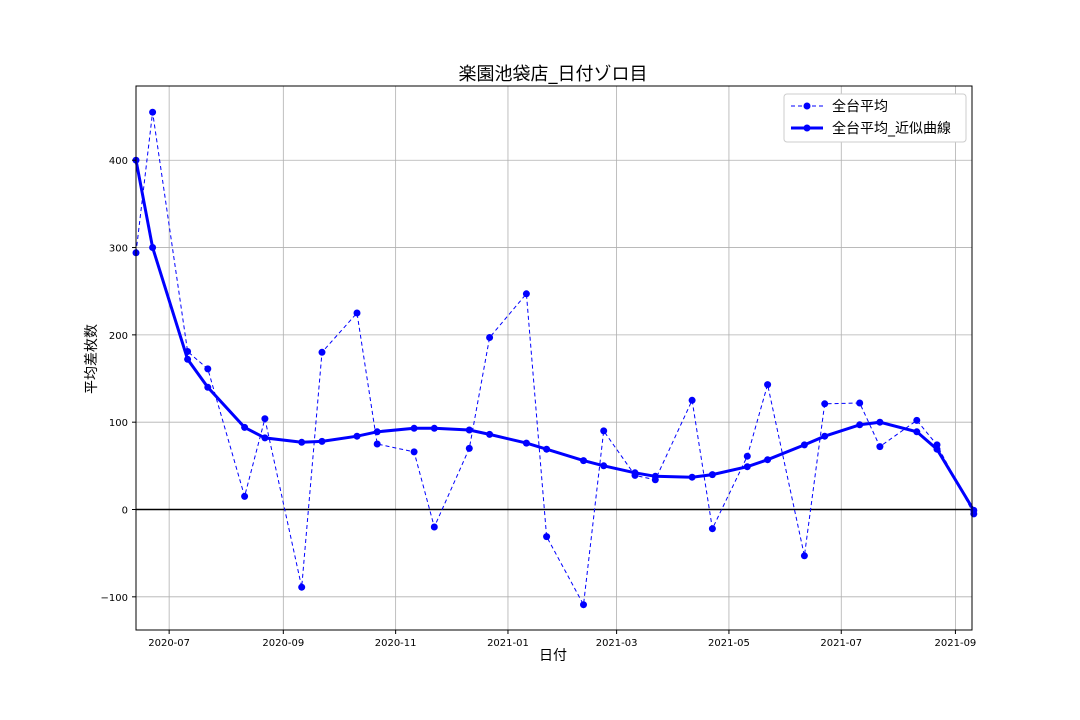 The height and width of the screenshot is (720, 1080). What do you see at coordinates (114, 598) in the screenshot?
I see `y-tick-label: −100` at bounding box center [114, 598].